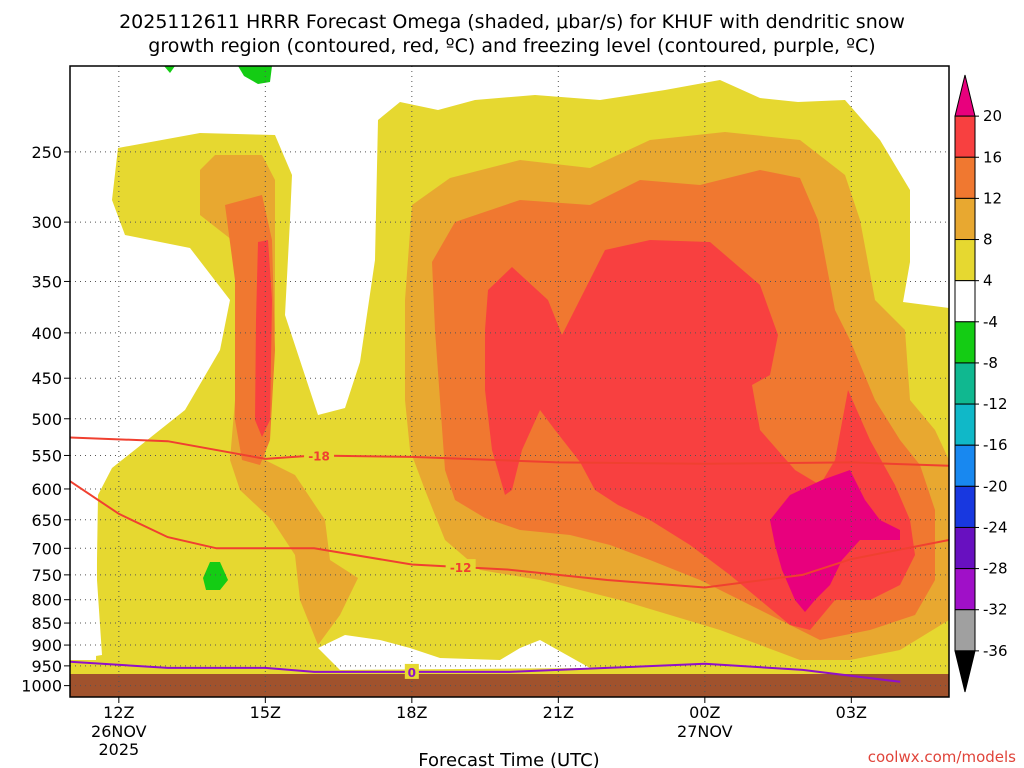 This screenshot has width=1024, height=768. I want to click on y-tick-label: 500, so click(46, 419).